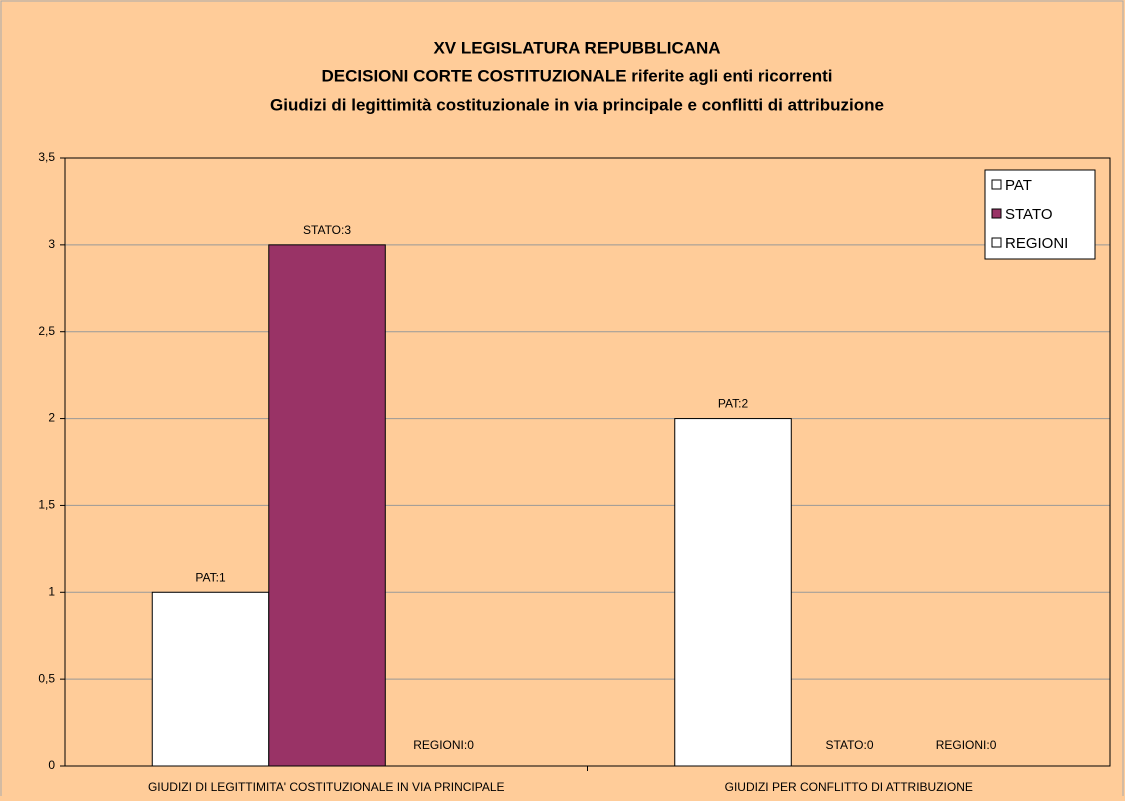 This screenshot has width=1125, height=801. Describe the element at coordinates (849, 787) in the screenshot. I see `x-tick-label: GIUDIZI PER CONFLITTO DI ATTRIBUZIONE` at that location.